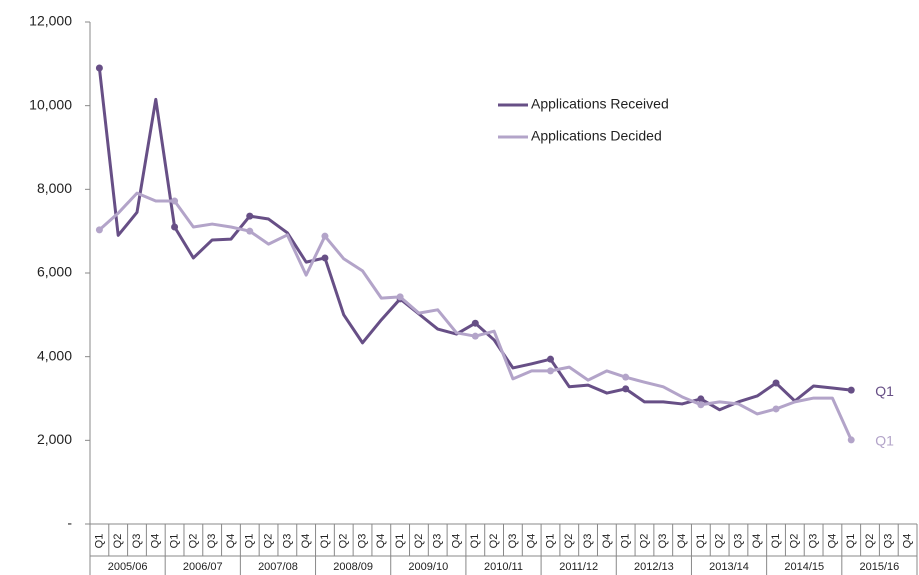 The image size is (919, 575). I want to click on y-tick-label: 8,000, so click(54, 188).